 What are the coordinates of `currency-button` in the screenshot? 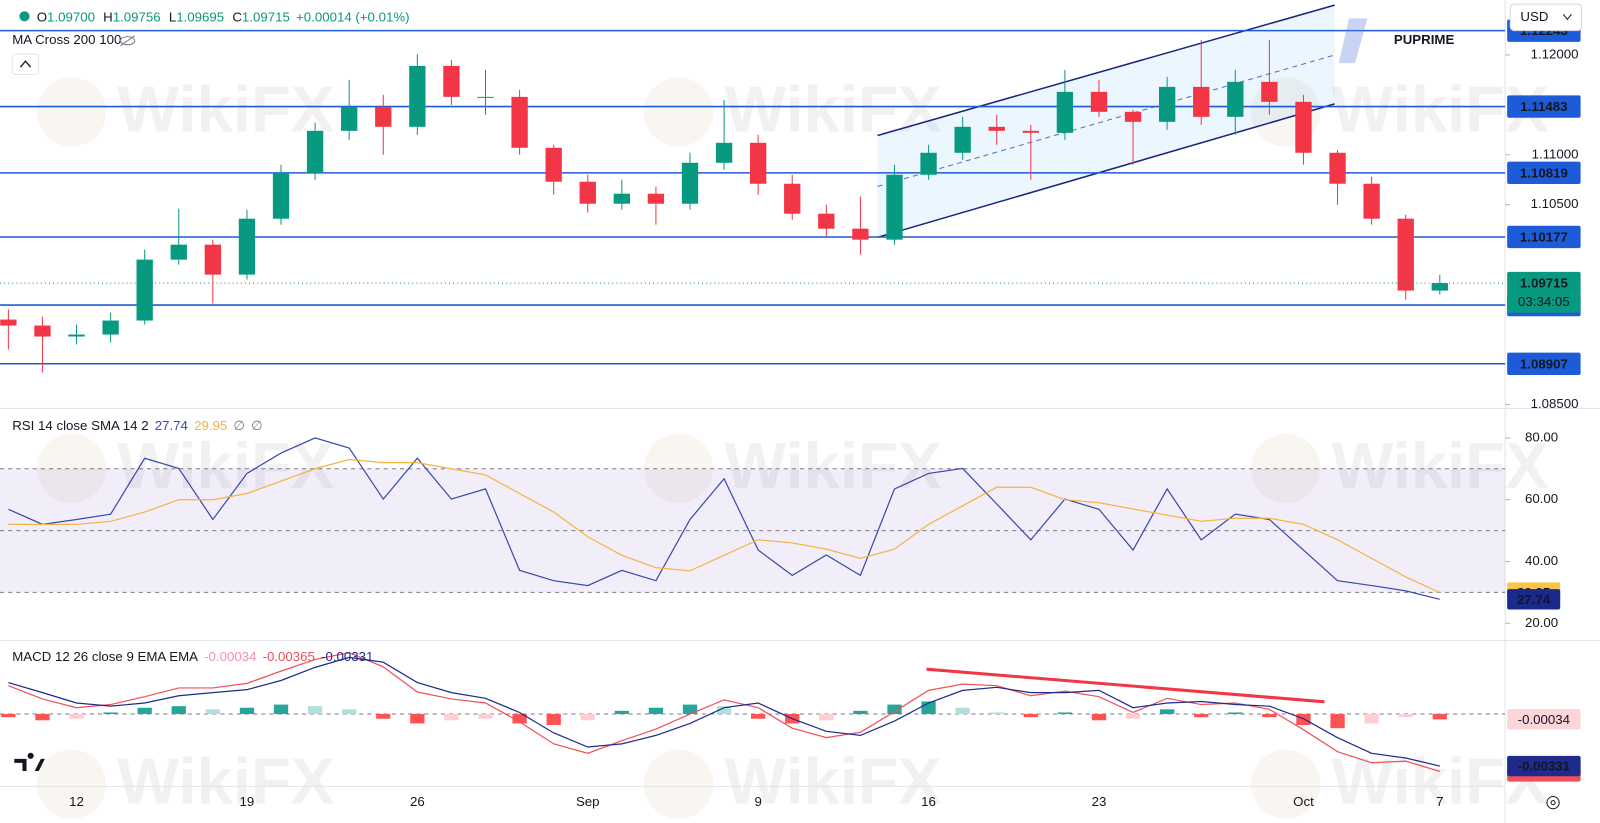 It's located at (1546, 17).